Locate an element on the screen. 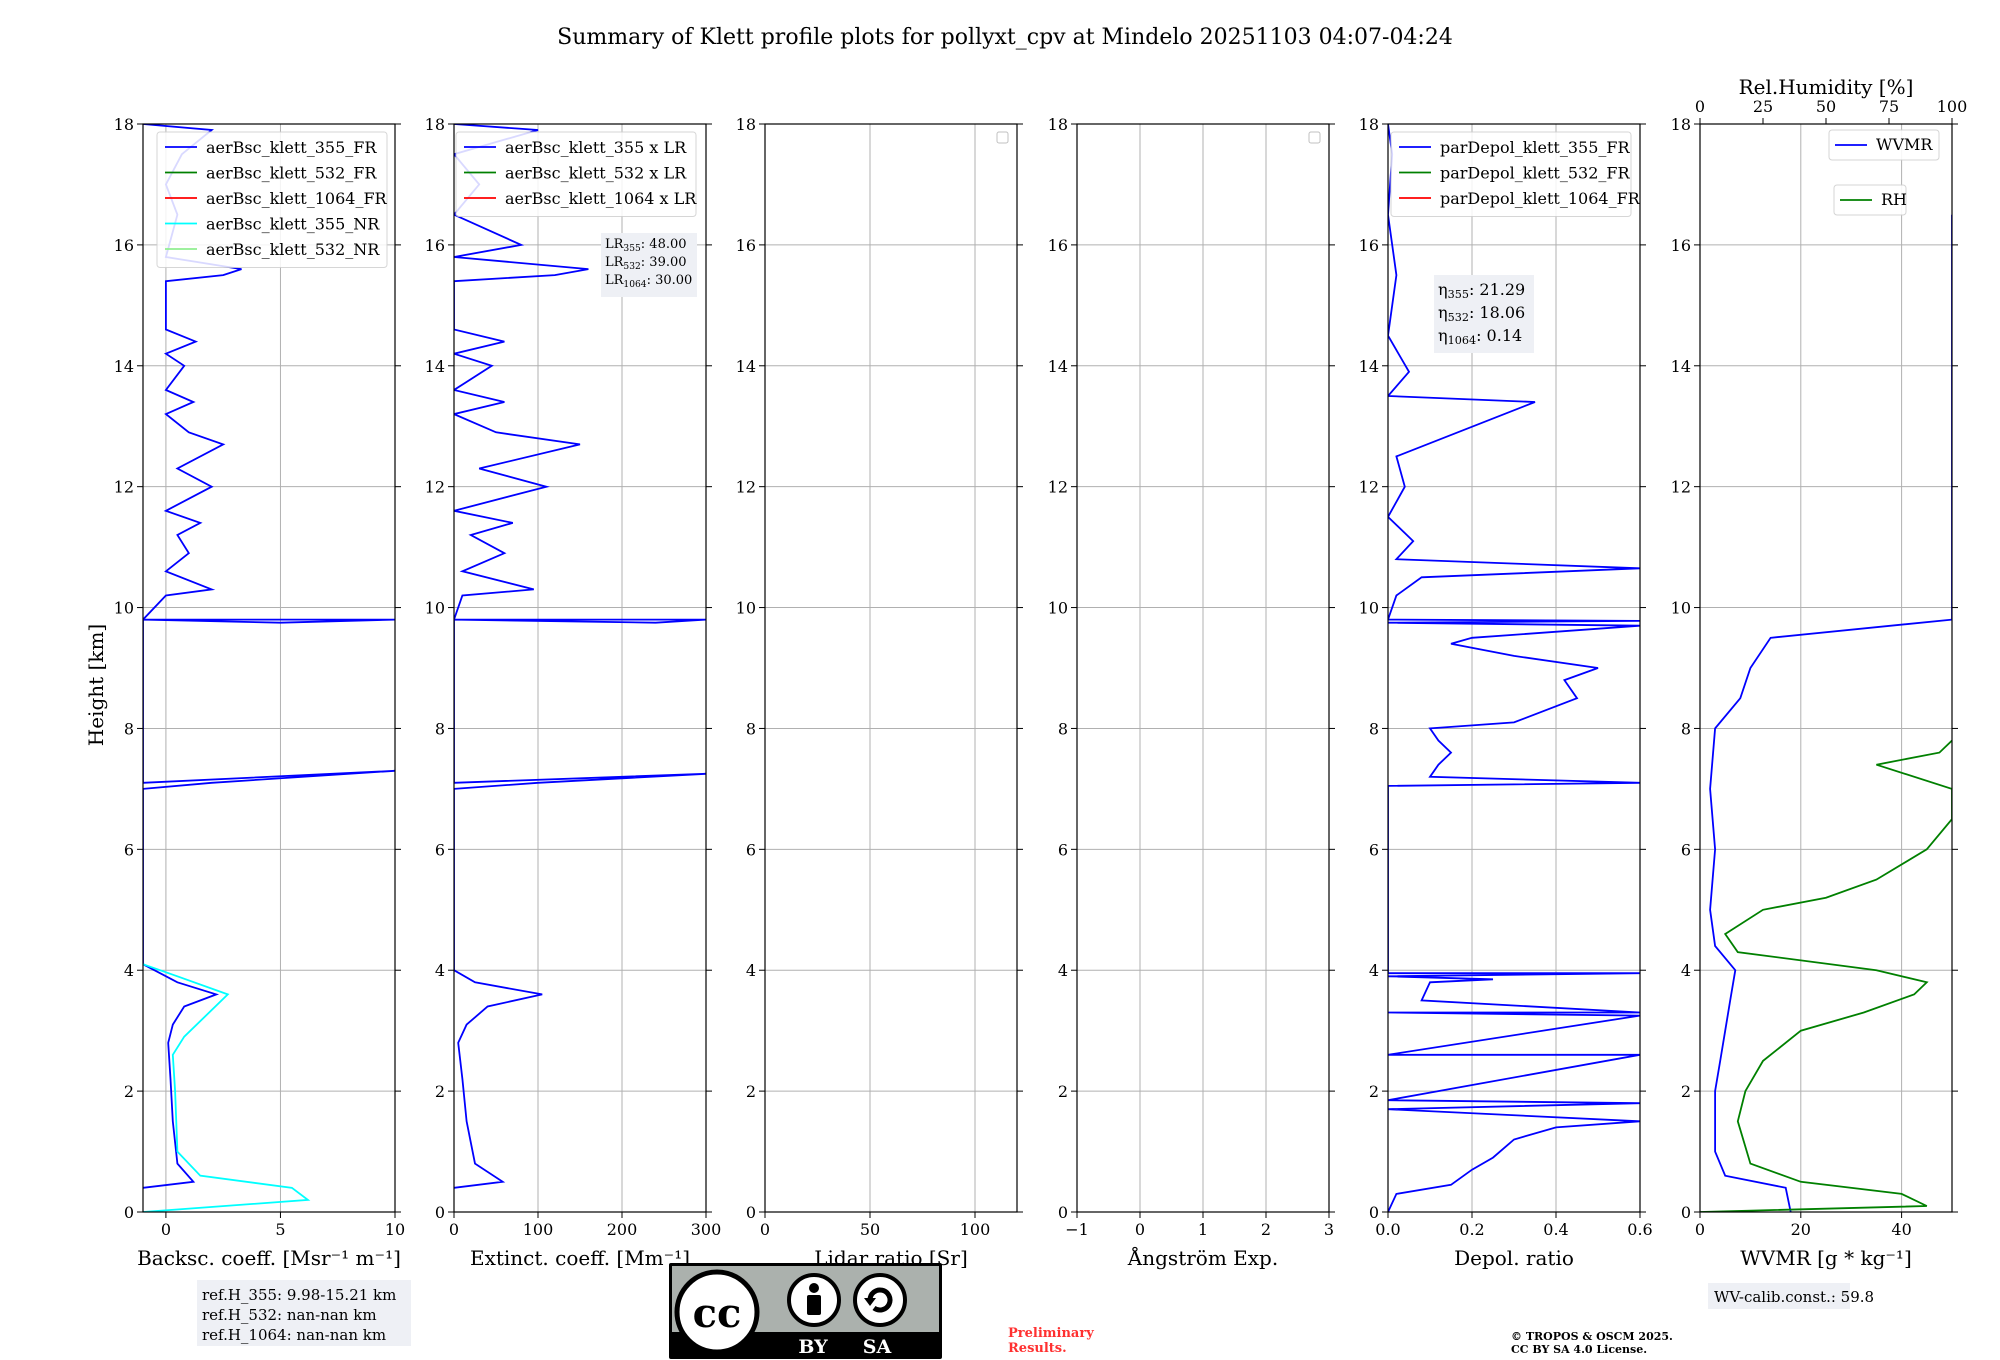  series-WVMR is located at coordinates (1830, 713).